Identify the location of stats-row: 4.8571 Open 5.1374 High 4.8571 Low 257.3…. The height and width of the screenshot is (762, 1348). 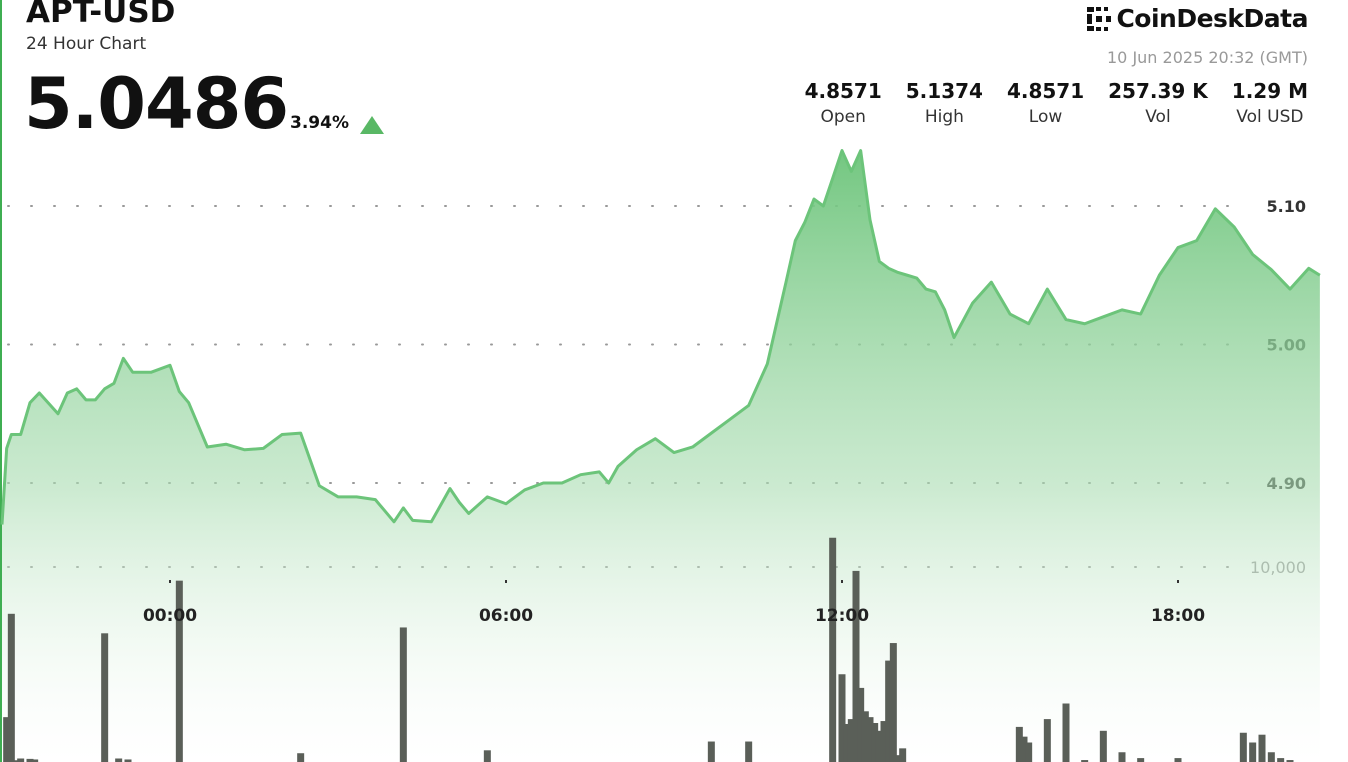
(1050, 104).